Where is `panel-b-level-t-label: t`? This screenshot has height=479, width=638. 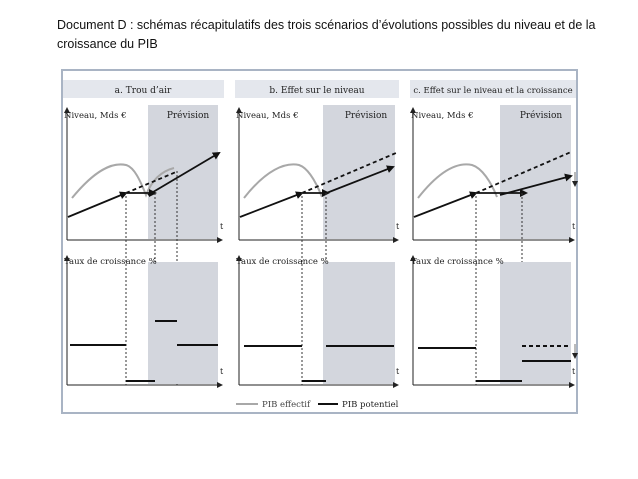
panel-b-level-t-label: t is located at coordinates (398, 226).